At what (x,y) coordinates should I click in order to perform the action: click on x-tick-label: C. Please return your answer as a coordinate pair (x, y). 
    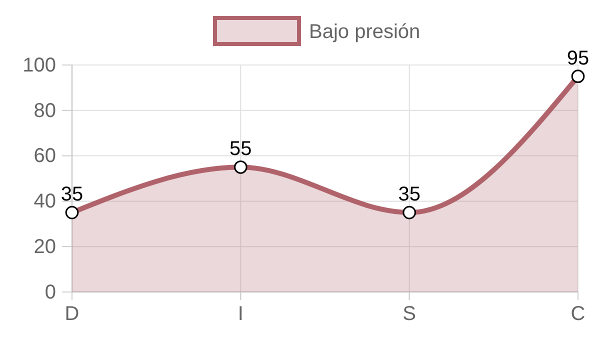
    Looking at the image, I should click on (578, 314).